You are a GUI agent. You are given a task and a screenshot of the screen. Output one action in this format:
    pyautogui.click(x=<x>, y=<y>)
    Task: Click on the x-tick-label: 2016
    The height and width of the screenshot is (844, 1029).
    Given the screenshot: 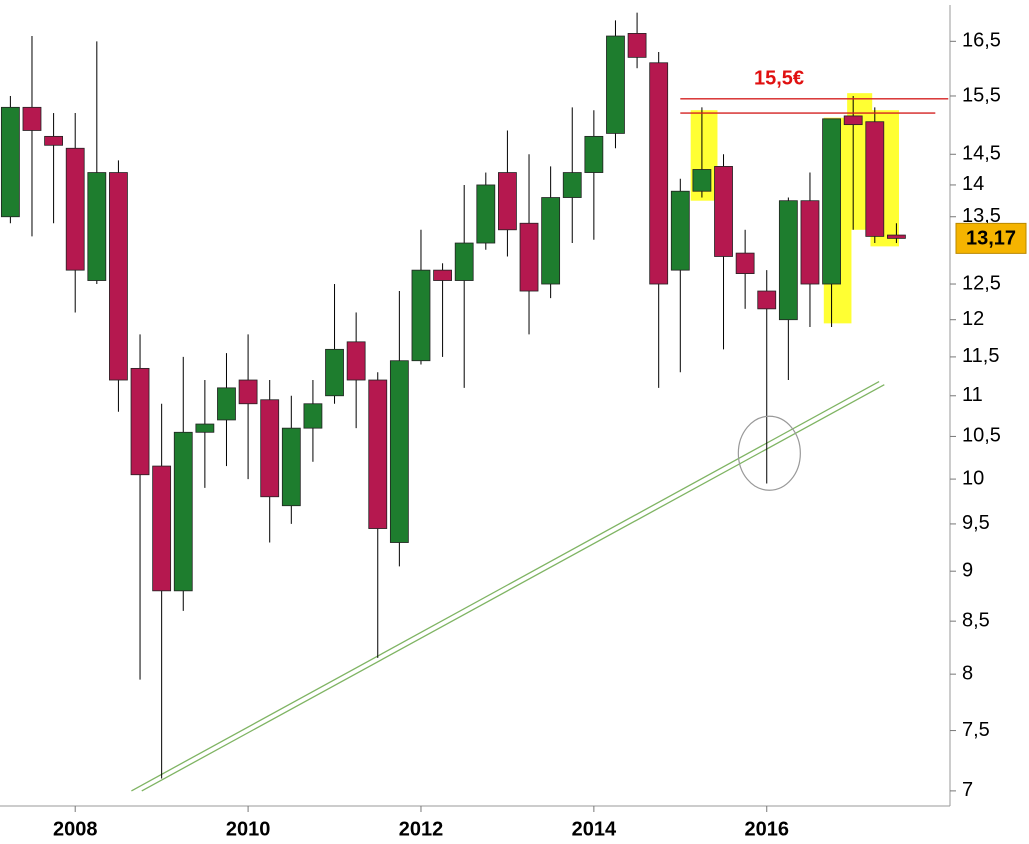 What is the action you would take?
    pyautogui.click(x=766, y=829)
    